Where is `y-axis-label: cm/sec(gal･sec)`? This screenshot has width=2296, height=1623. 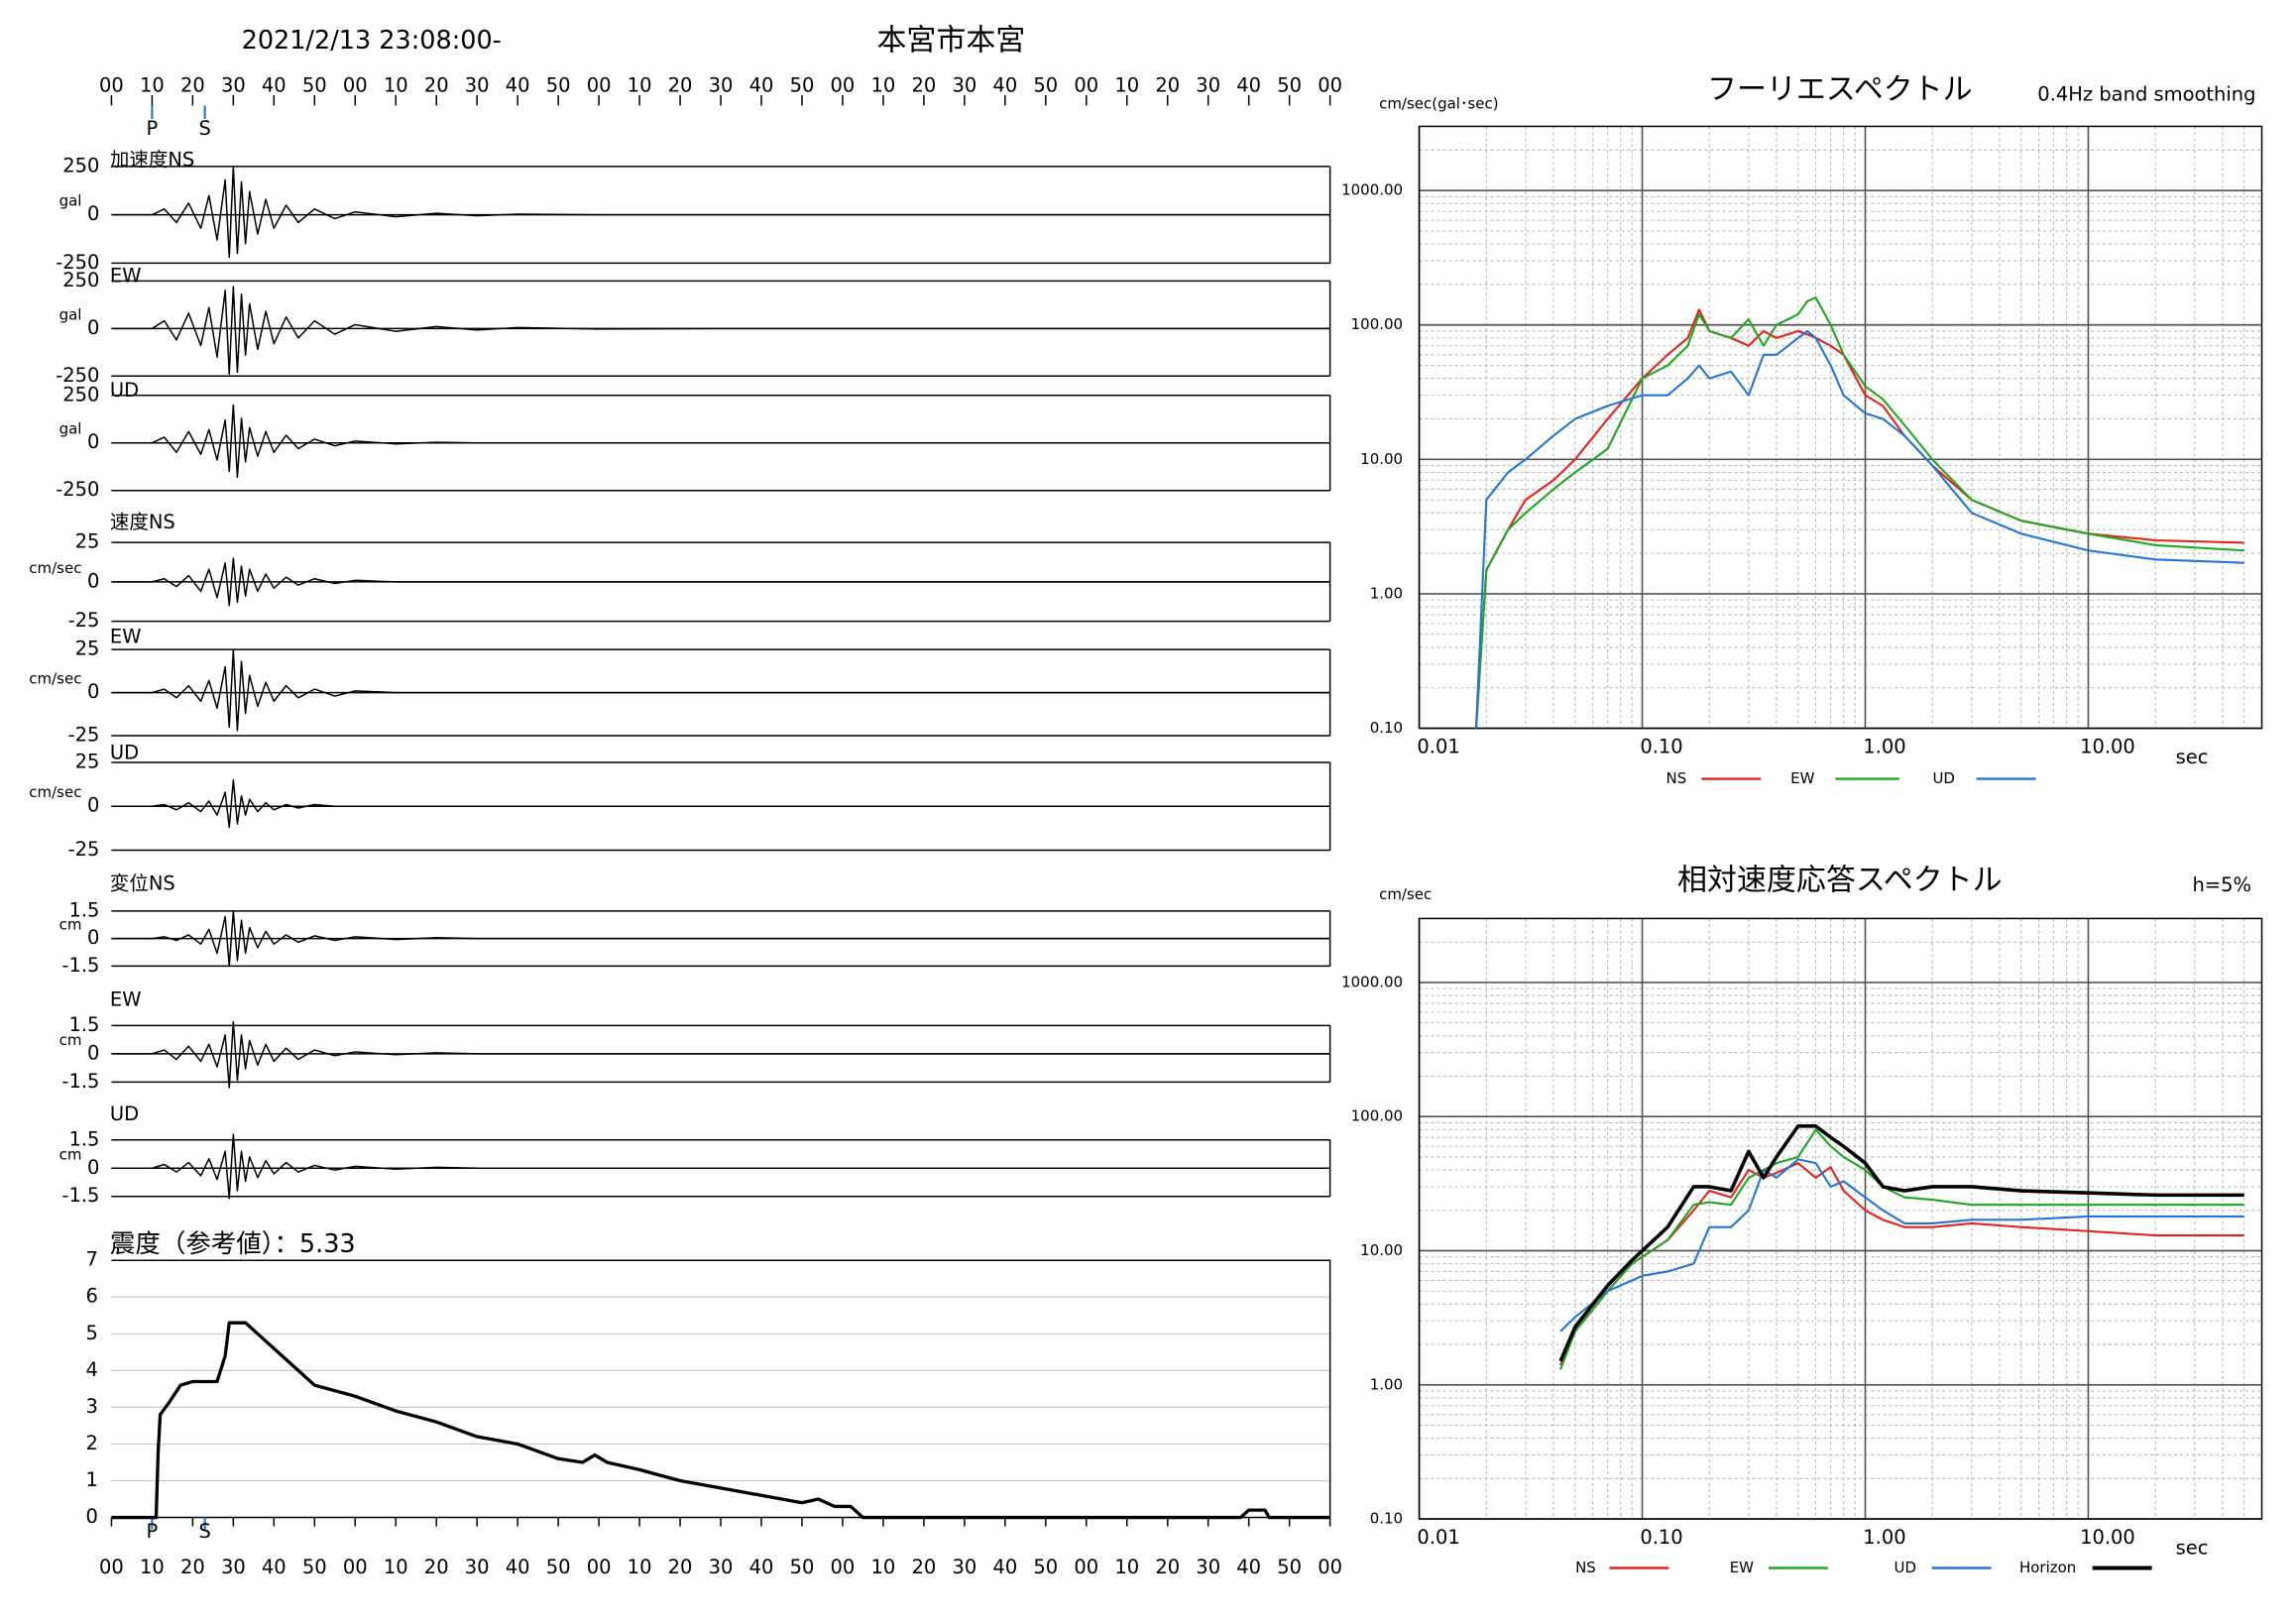
y-axis-label: cm/sec(gal･sec) is located at coordinates (1438, 103).